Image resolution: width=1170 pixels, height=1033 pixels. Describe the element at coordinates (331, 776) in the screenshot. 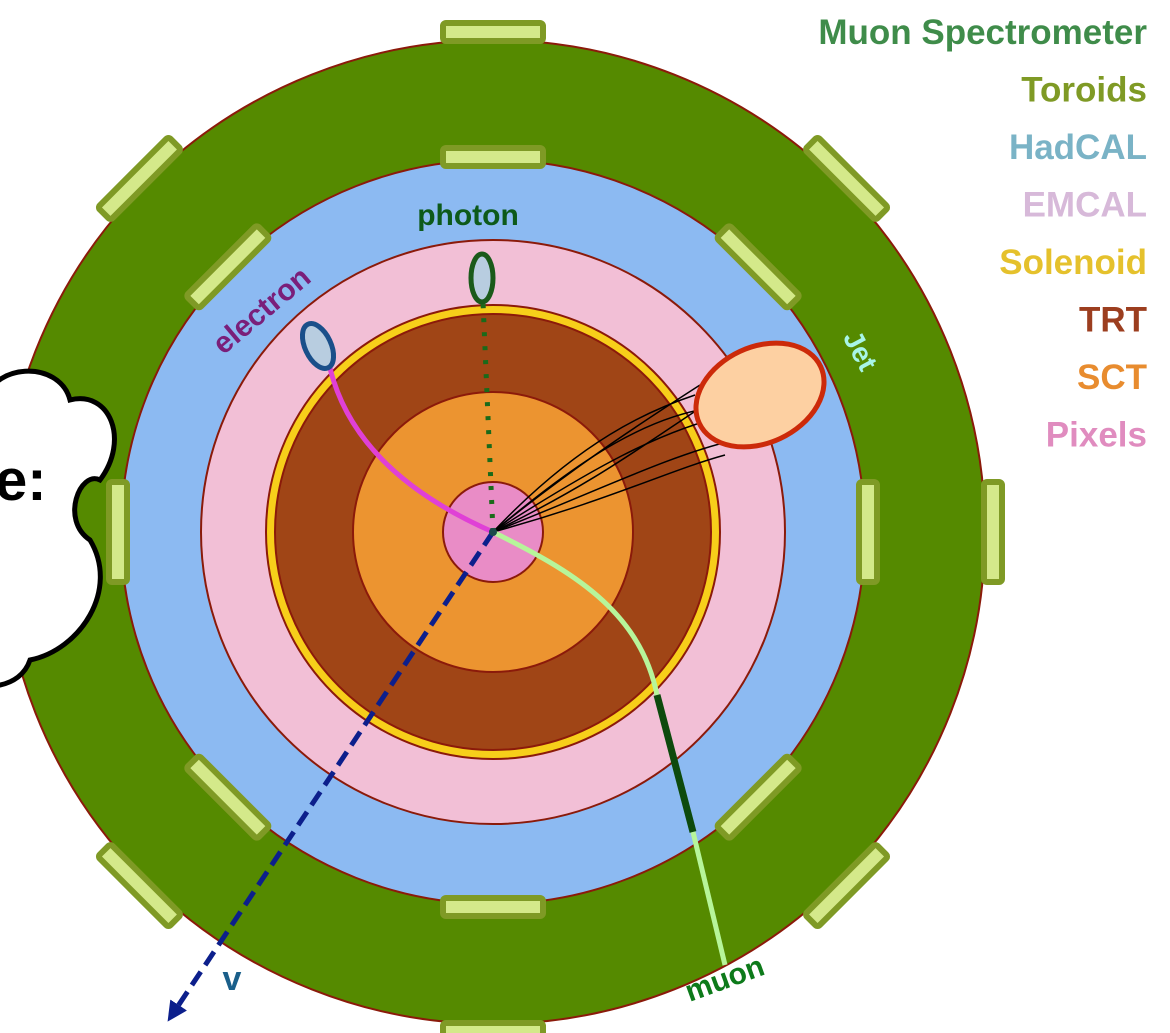

I see `neutrino-track` at that location.